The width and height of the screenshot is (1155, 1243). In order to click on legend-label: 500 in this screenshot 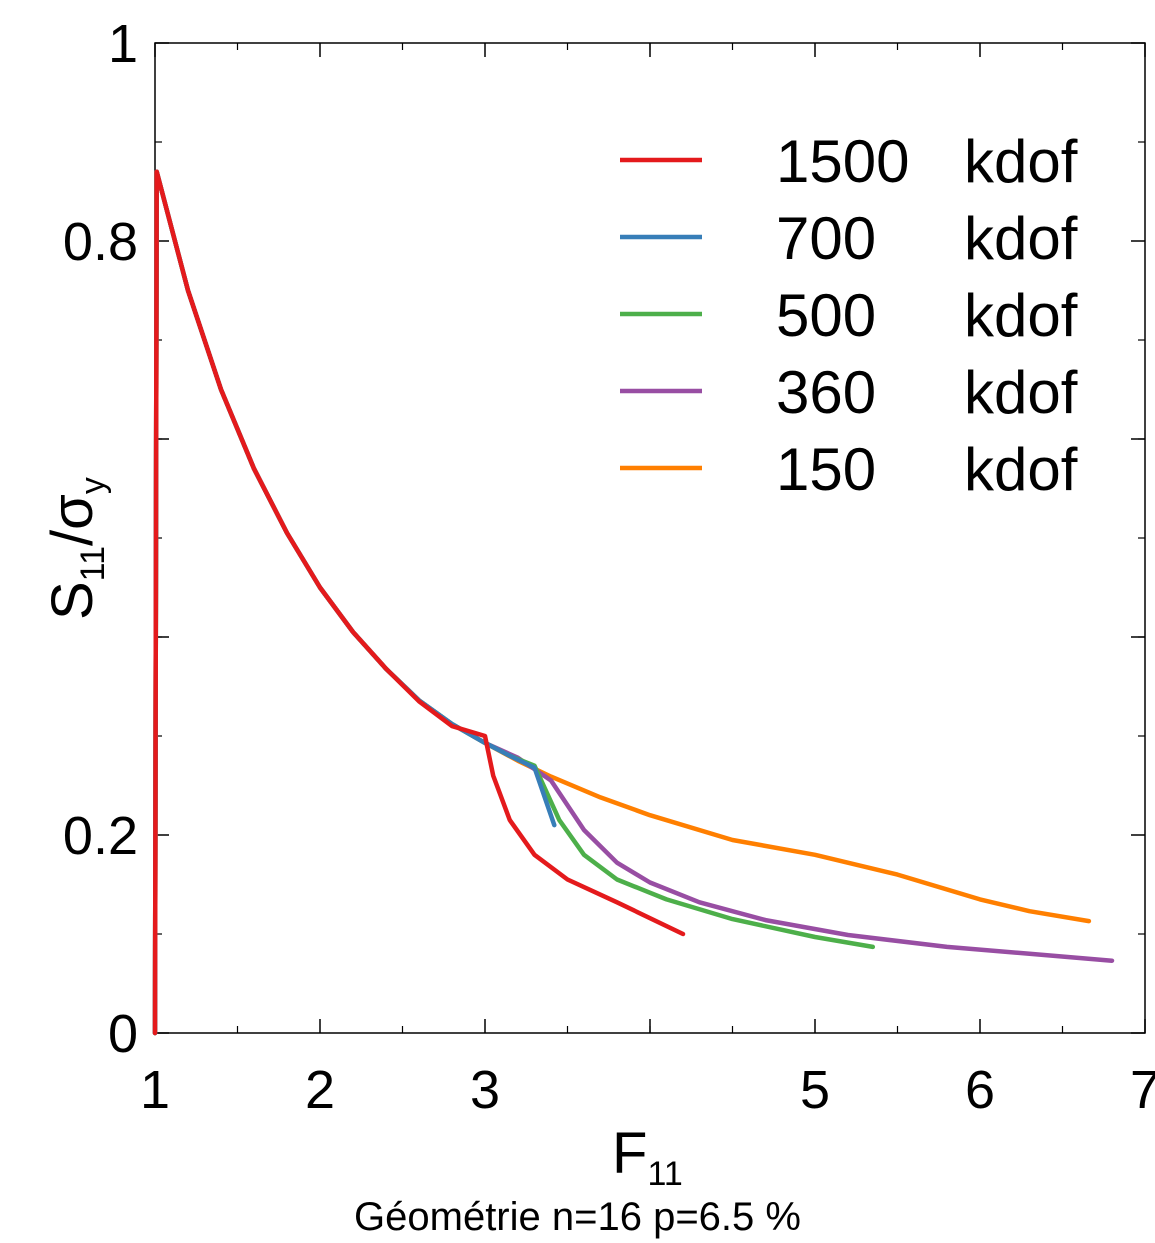, I will do `click(826, 315)`.